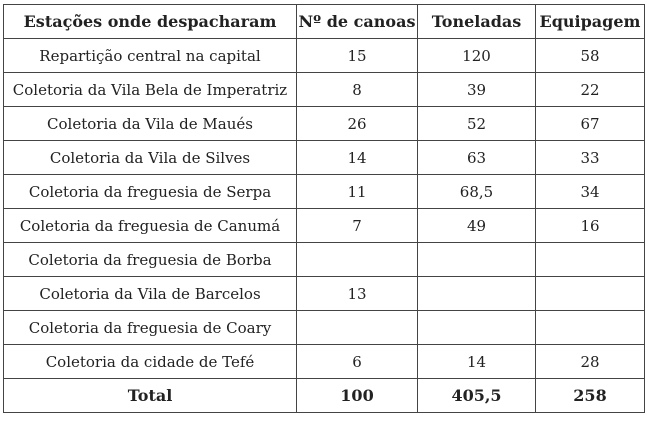 The height and width of the screenshot is (428, 650). I want to click on canoes-cell: 14, so click(357, 157).